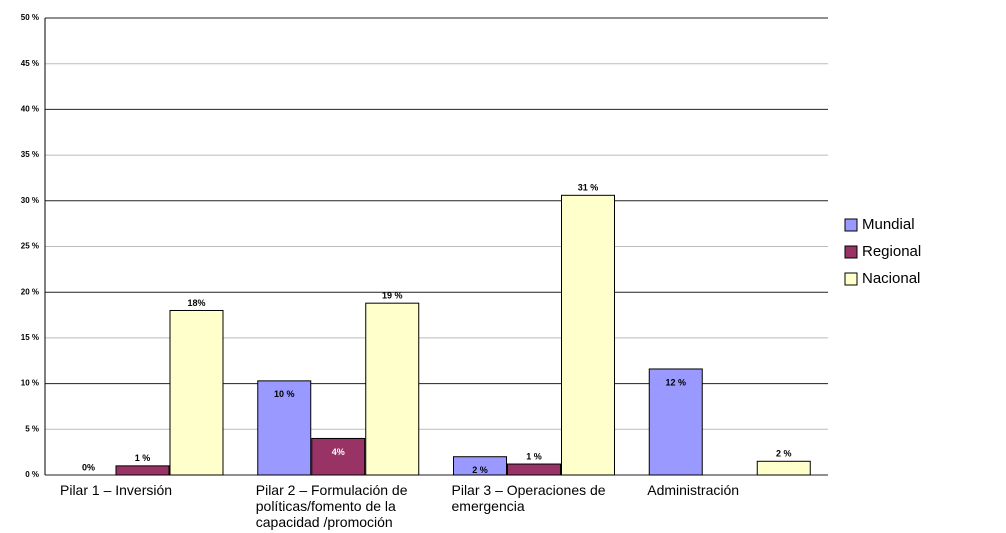 The height and width of the screenshot is (533, 1006). What do you see at coordinates (891, 278) in the screenshot?
I see `legend-label: Nacional` at bounding box center [891, 278].